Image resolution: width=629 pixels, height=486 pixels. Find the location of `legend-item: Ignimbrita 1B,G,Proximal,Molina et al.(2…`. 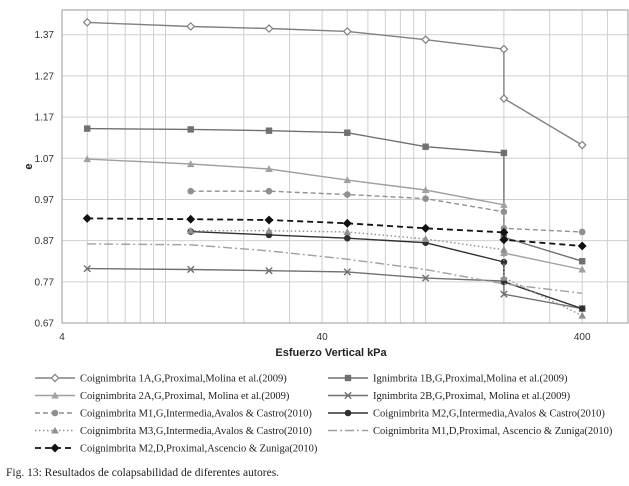

legend-item: Ignimbrita 1B,G,Proximal,Molina et al.(2… is located at coordinates (448, 379).